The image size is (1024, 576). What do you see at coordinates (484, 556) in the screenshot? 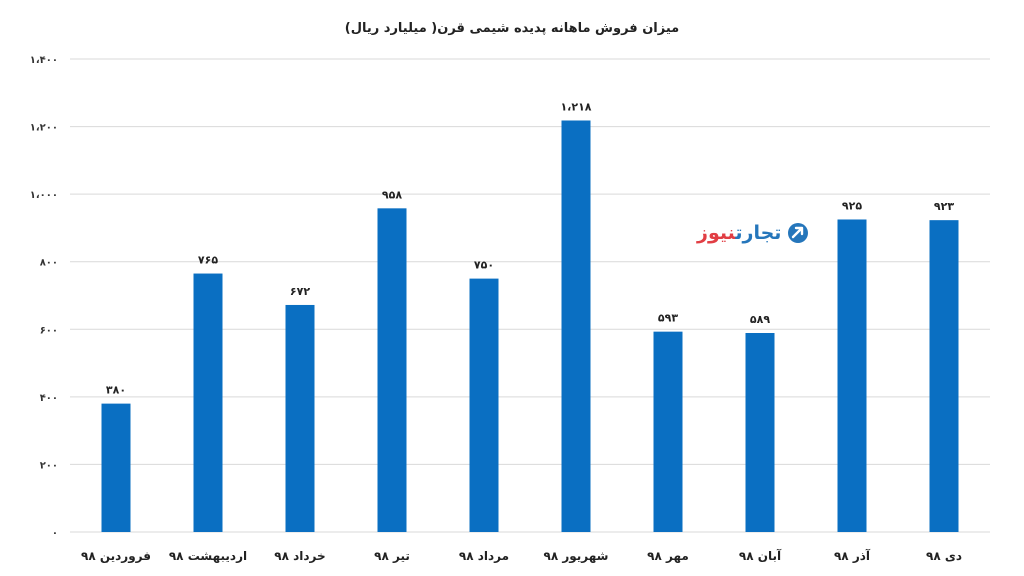
I see `category-label: مرداد ۹۸` at bounding box center [484, 556].